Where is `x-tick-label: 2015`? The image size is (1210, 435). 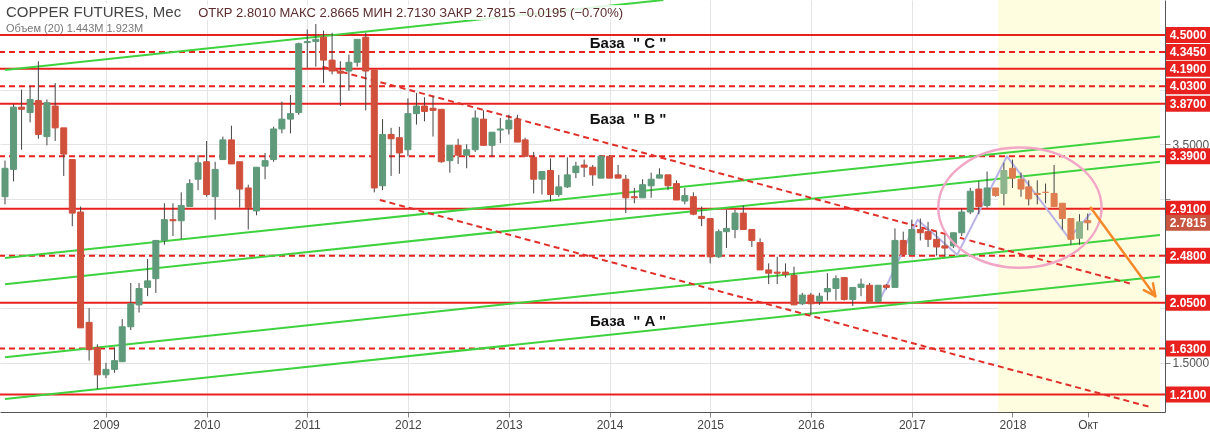
x-tick-label: 2015 is located at coordinates (711, 424).